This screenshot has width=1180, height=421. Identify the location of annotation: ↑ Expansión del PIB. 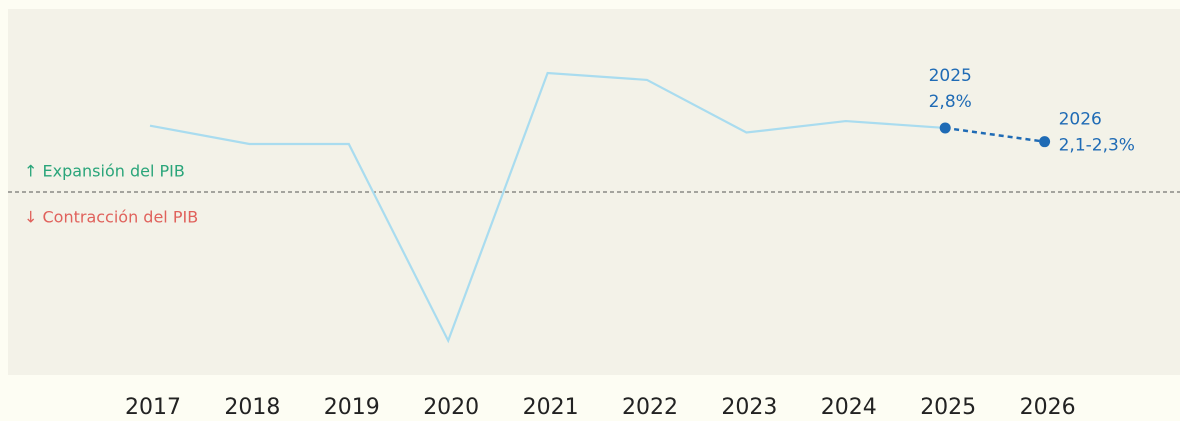
(104, 171).